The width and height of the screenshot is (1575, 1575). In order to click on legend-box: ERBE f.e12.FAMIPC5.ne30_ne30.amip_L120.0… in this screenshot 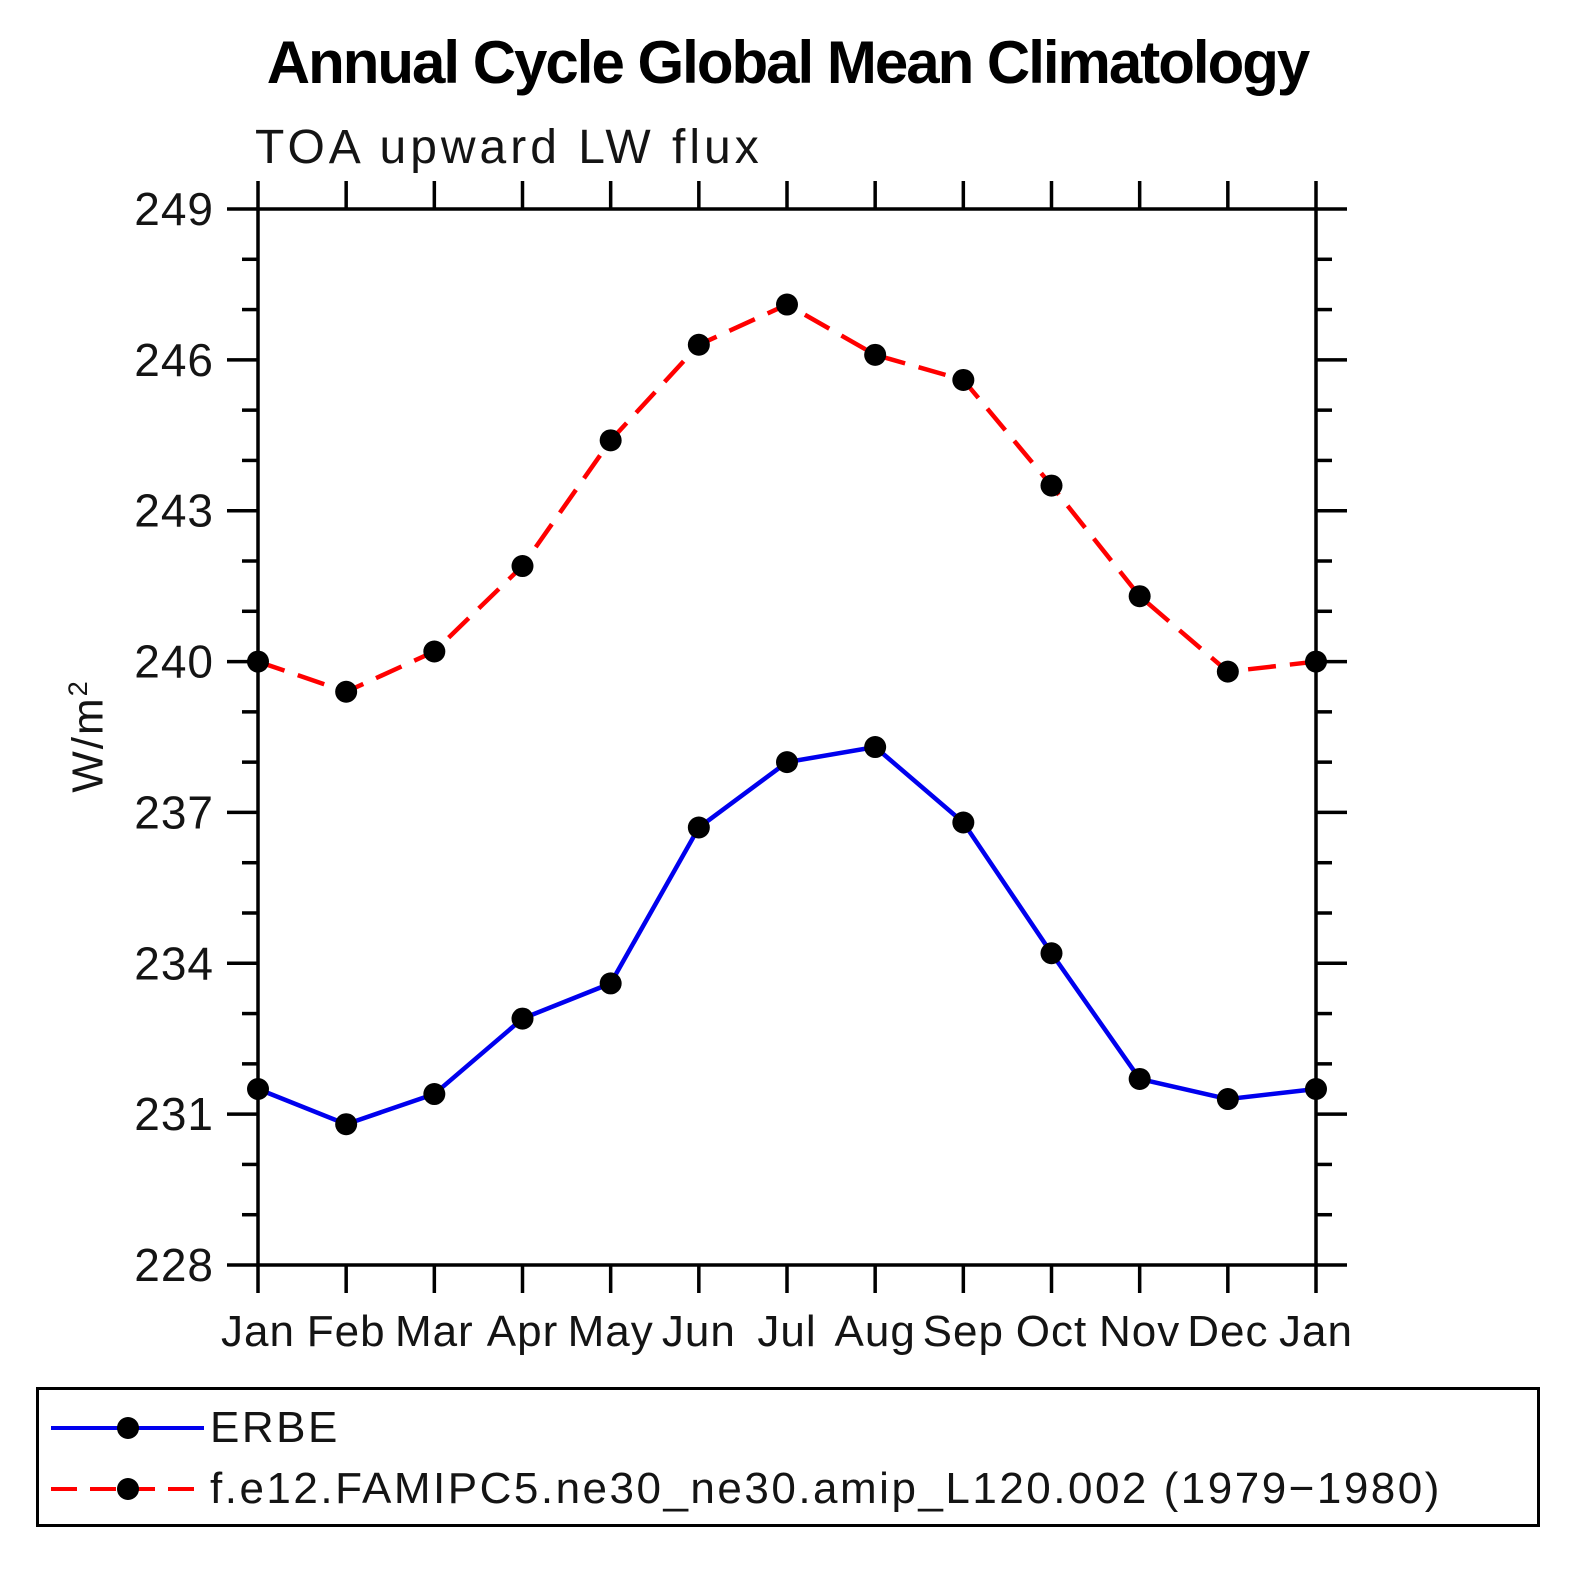, I will do `click(788, 1457)`.